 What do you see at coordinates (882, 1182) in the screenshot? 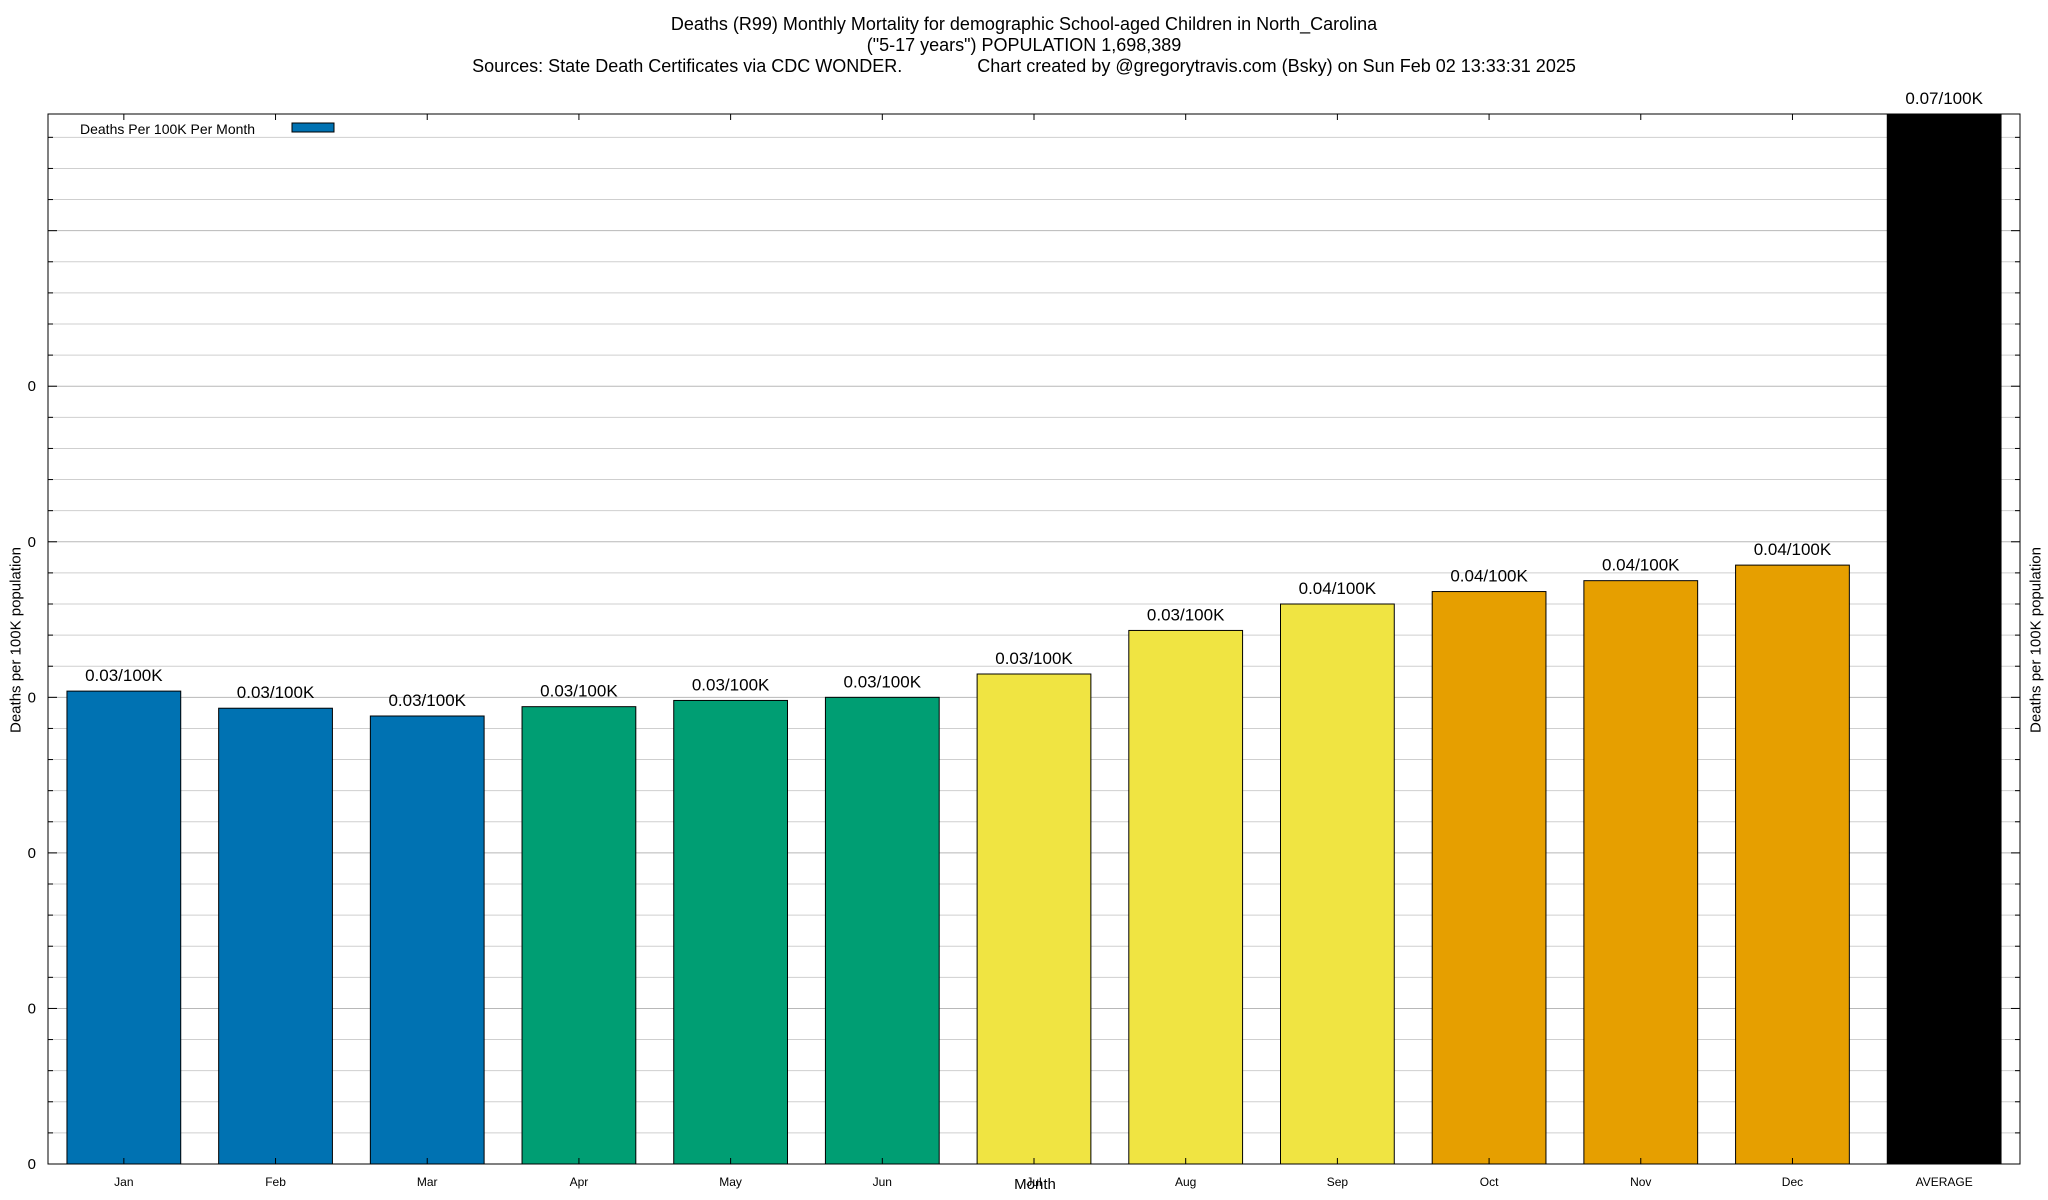
I see `x-tick-label: Jun` at bounding box center [882, 1182].